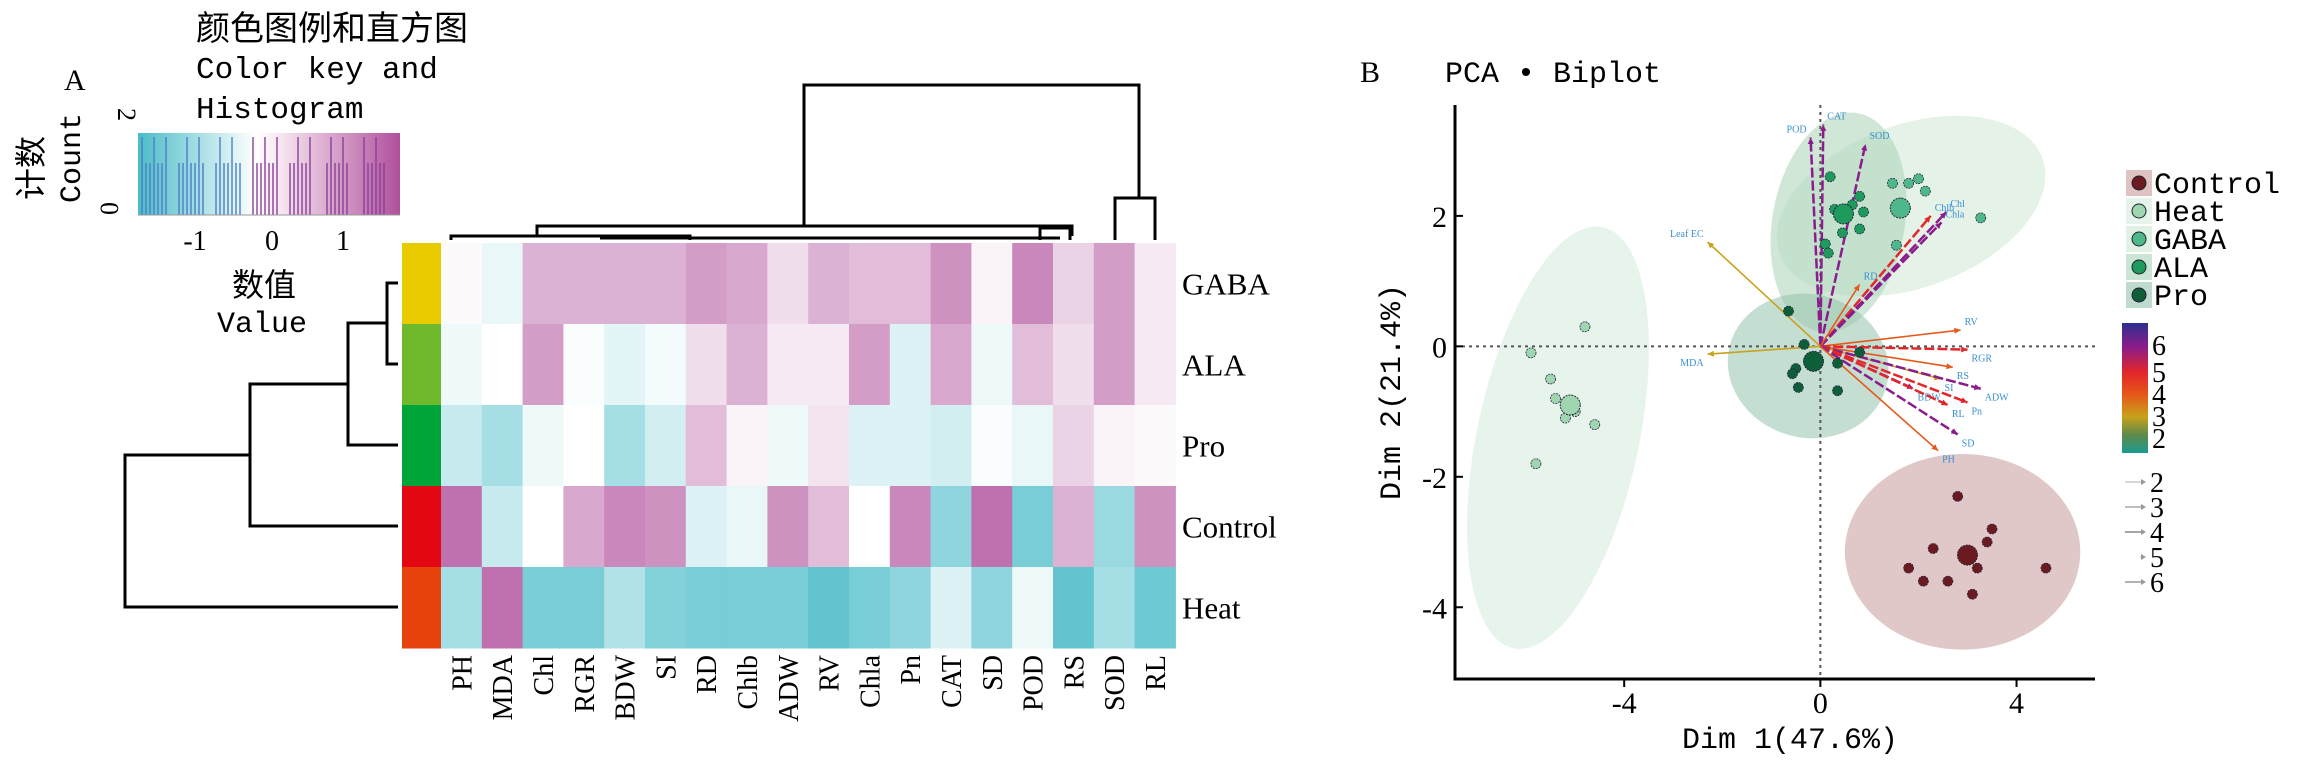 The image size is (2301, 766). Describe the element at coordinates (421, 284) in the screenshot. I see `row-color-bar` at that location.